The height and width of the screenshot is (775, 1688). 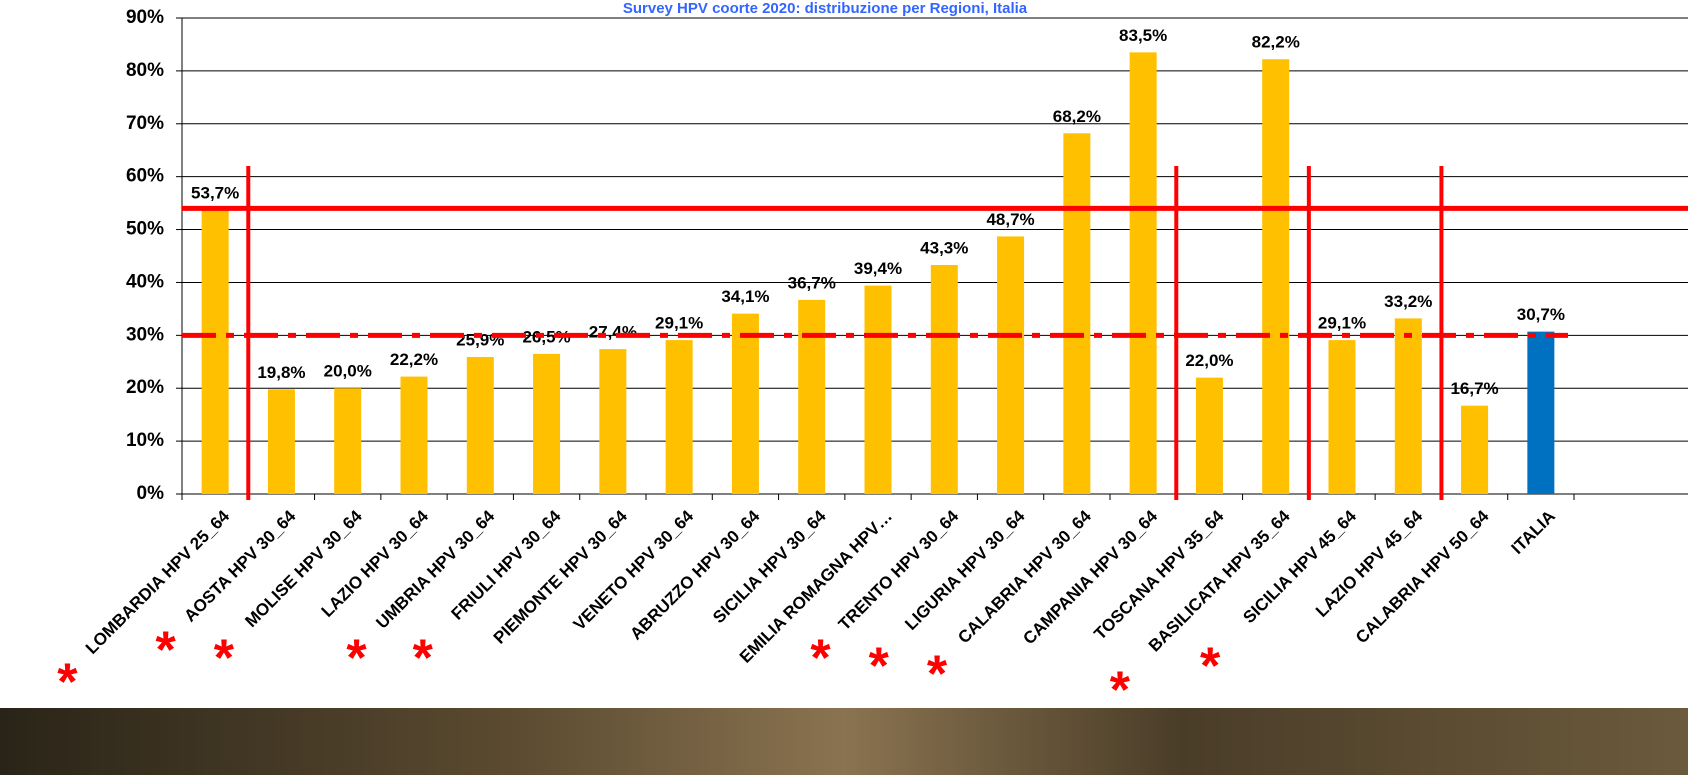 I want to click on data-label: 20,0%, so click(x=348, y=371).